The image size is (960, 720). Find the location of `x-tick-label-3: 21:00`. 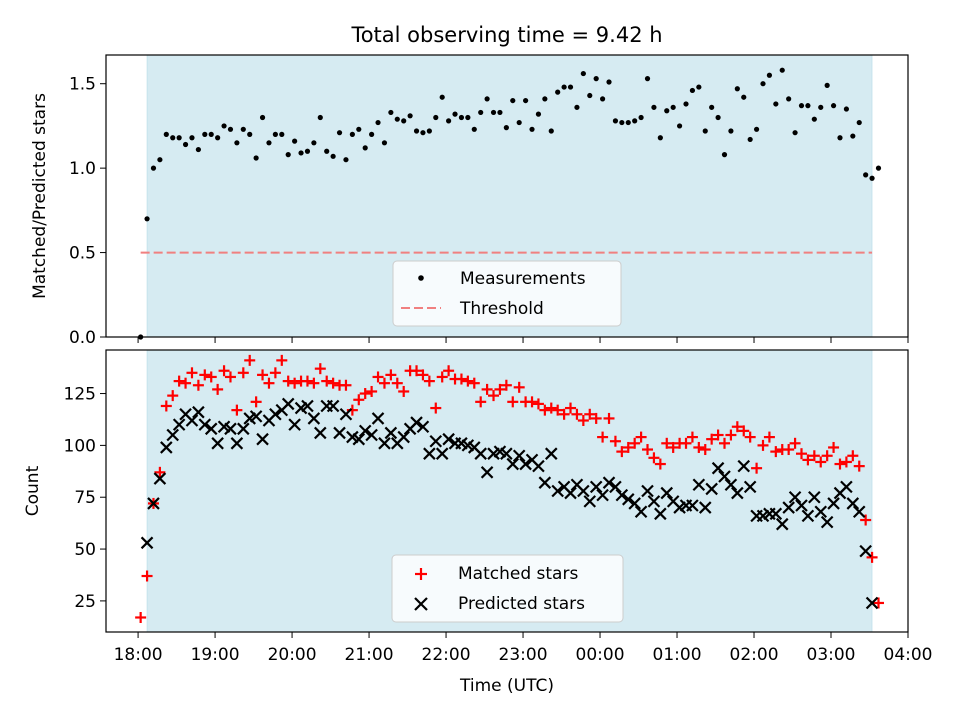

x-tick-label-3: 21:00 is located at coordinates (369, 655).